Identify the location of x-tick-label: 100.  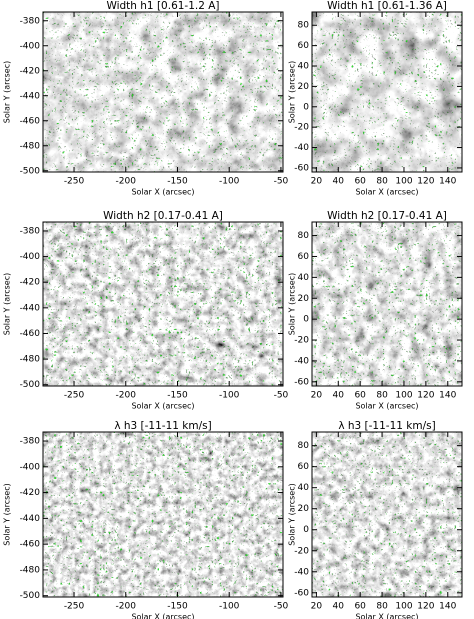
(403, 396).